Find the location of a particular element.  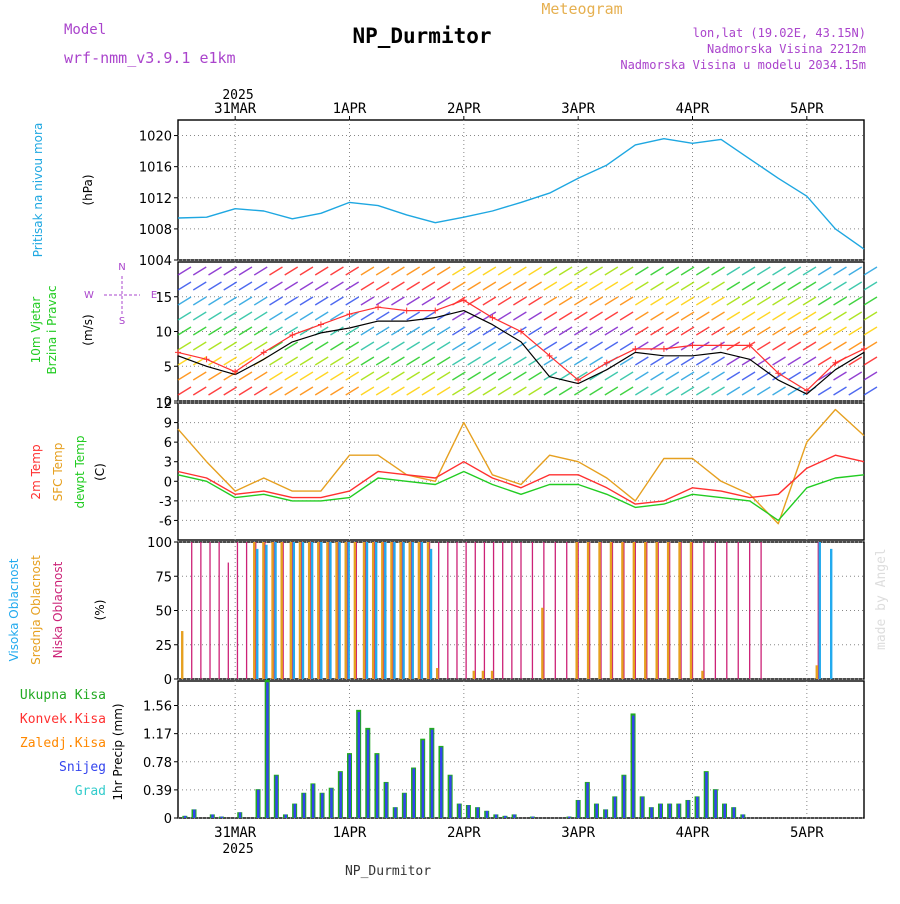

footer-station: NP_Durmitor is located at coordinates (388, 871).